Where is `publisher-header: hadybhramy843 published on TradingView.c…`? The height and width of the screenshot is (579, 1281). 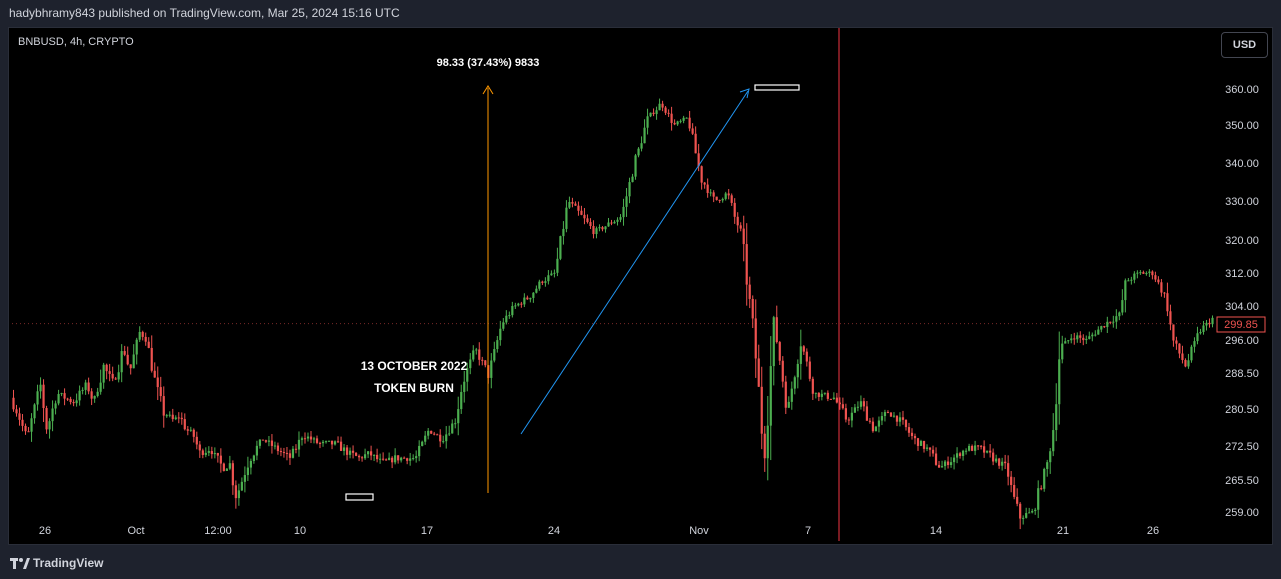
publisher-header: hadybhramy843 published on TradingView.c… is located at coordinates (640, 13).